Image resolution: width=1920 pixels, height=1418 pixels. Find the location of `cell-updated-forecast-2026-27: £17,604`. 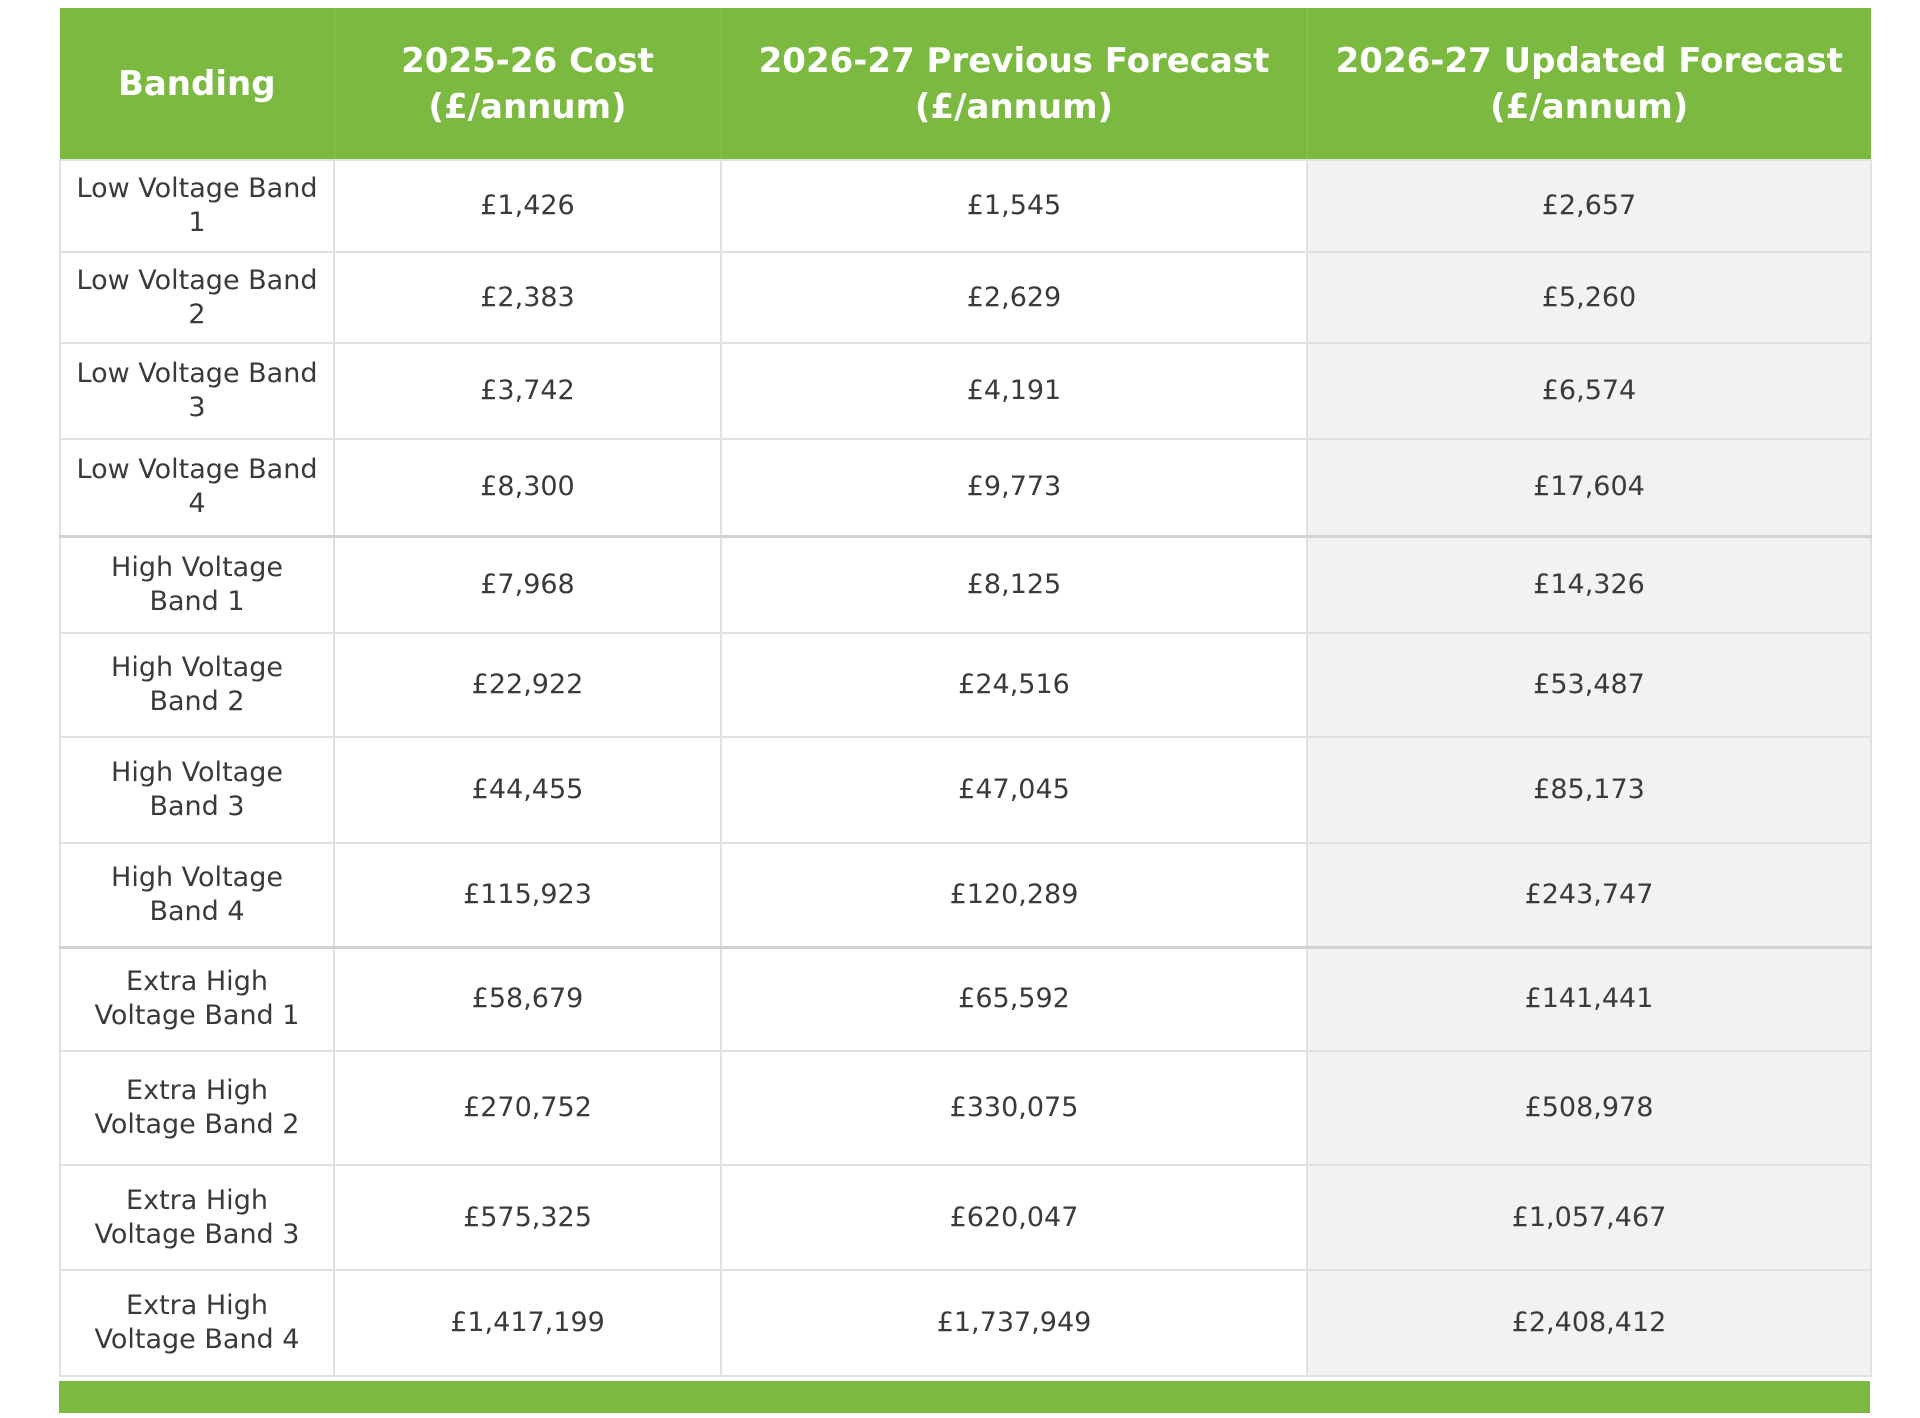

cell-updated-forecast-2026-27: £17,604 is located at coordinates (1589, 487).